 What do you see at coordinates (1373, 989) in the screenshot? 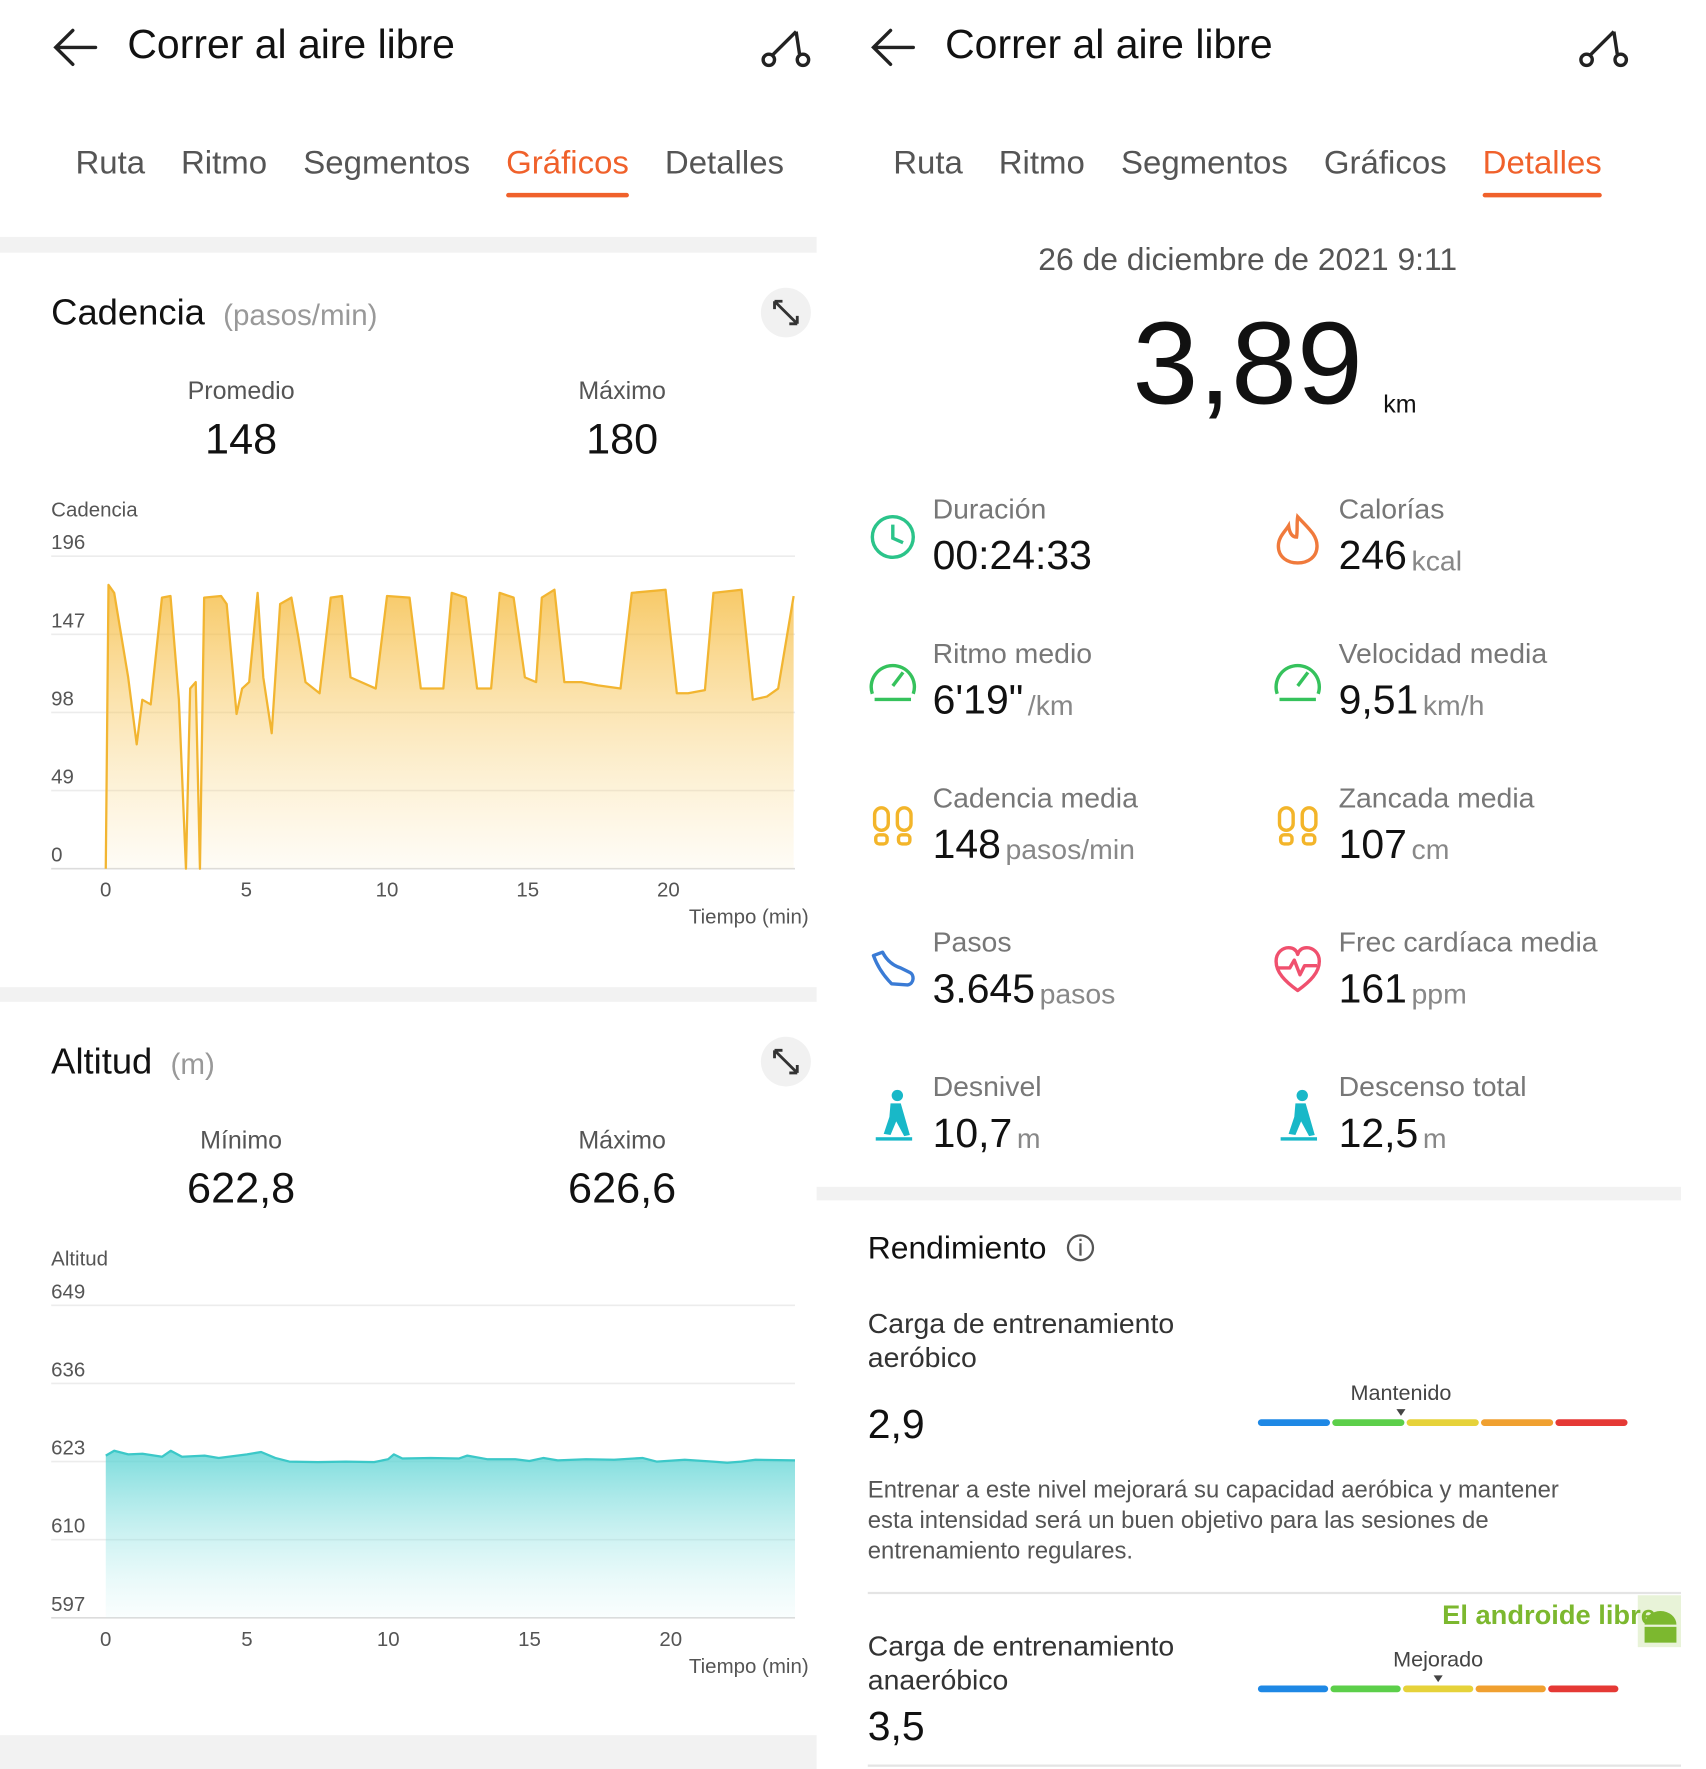
I see `metric-value: 161` at bounding box center [1373, 989].